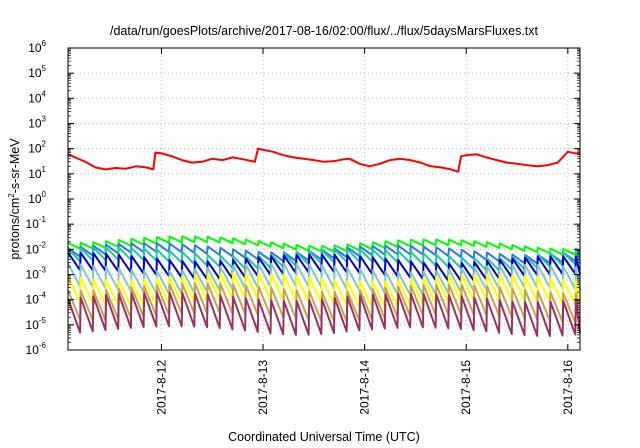 This screenshot has width=640, height=448. I want to click on x-tick-label: 2017-8-16, so click(568, 387).